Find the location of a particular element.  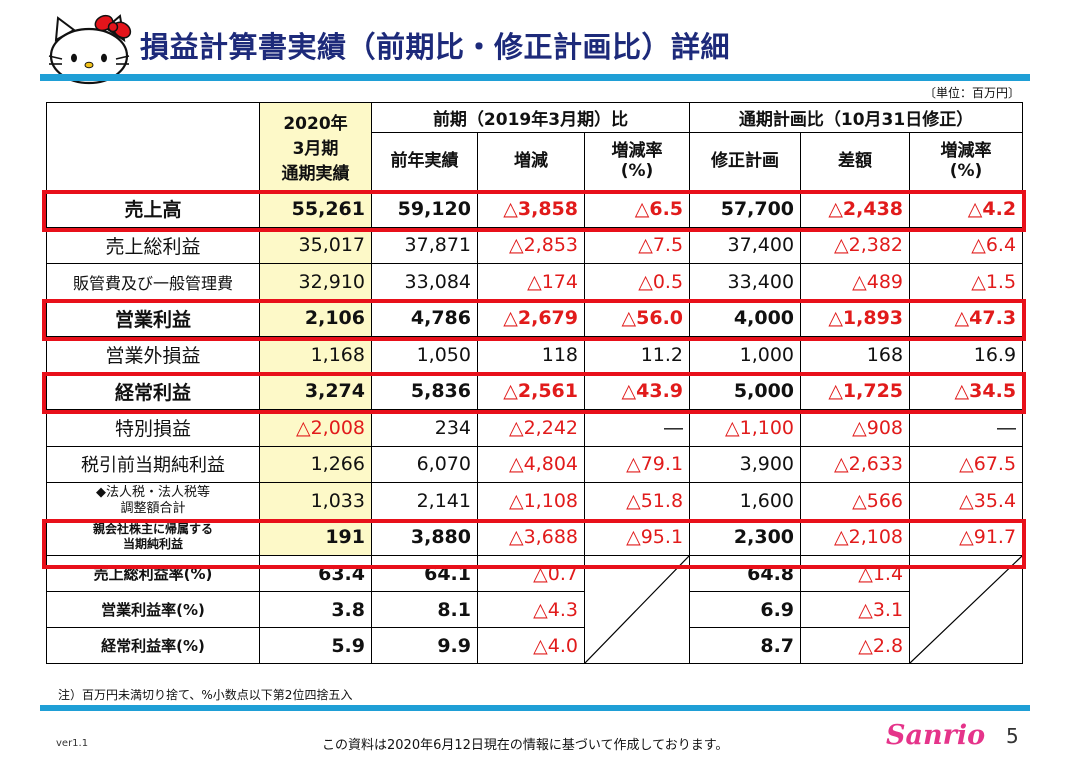

header-difference: 差額 is located at coordinates (855, 161).